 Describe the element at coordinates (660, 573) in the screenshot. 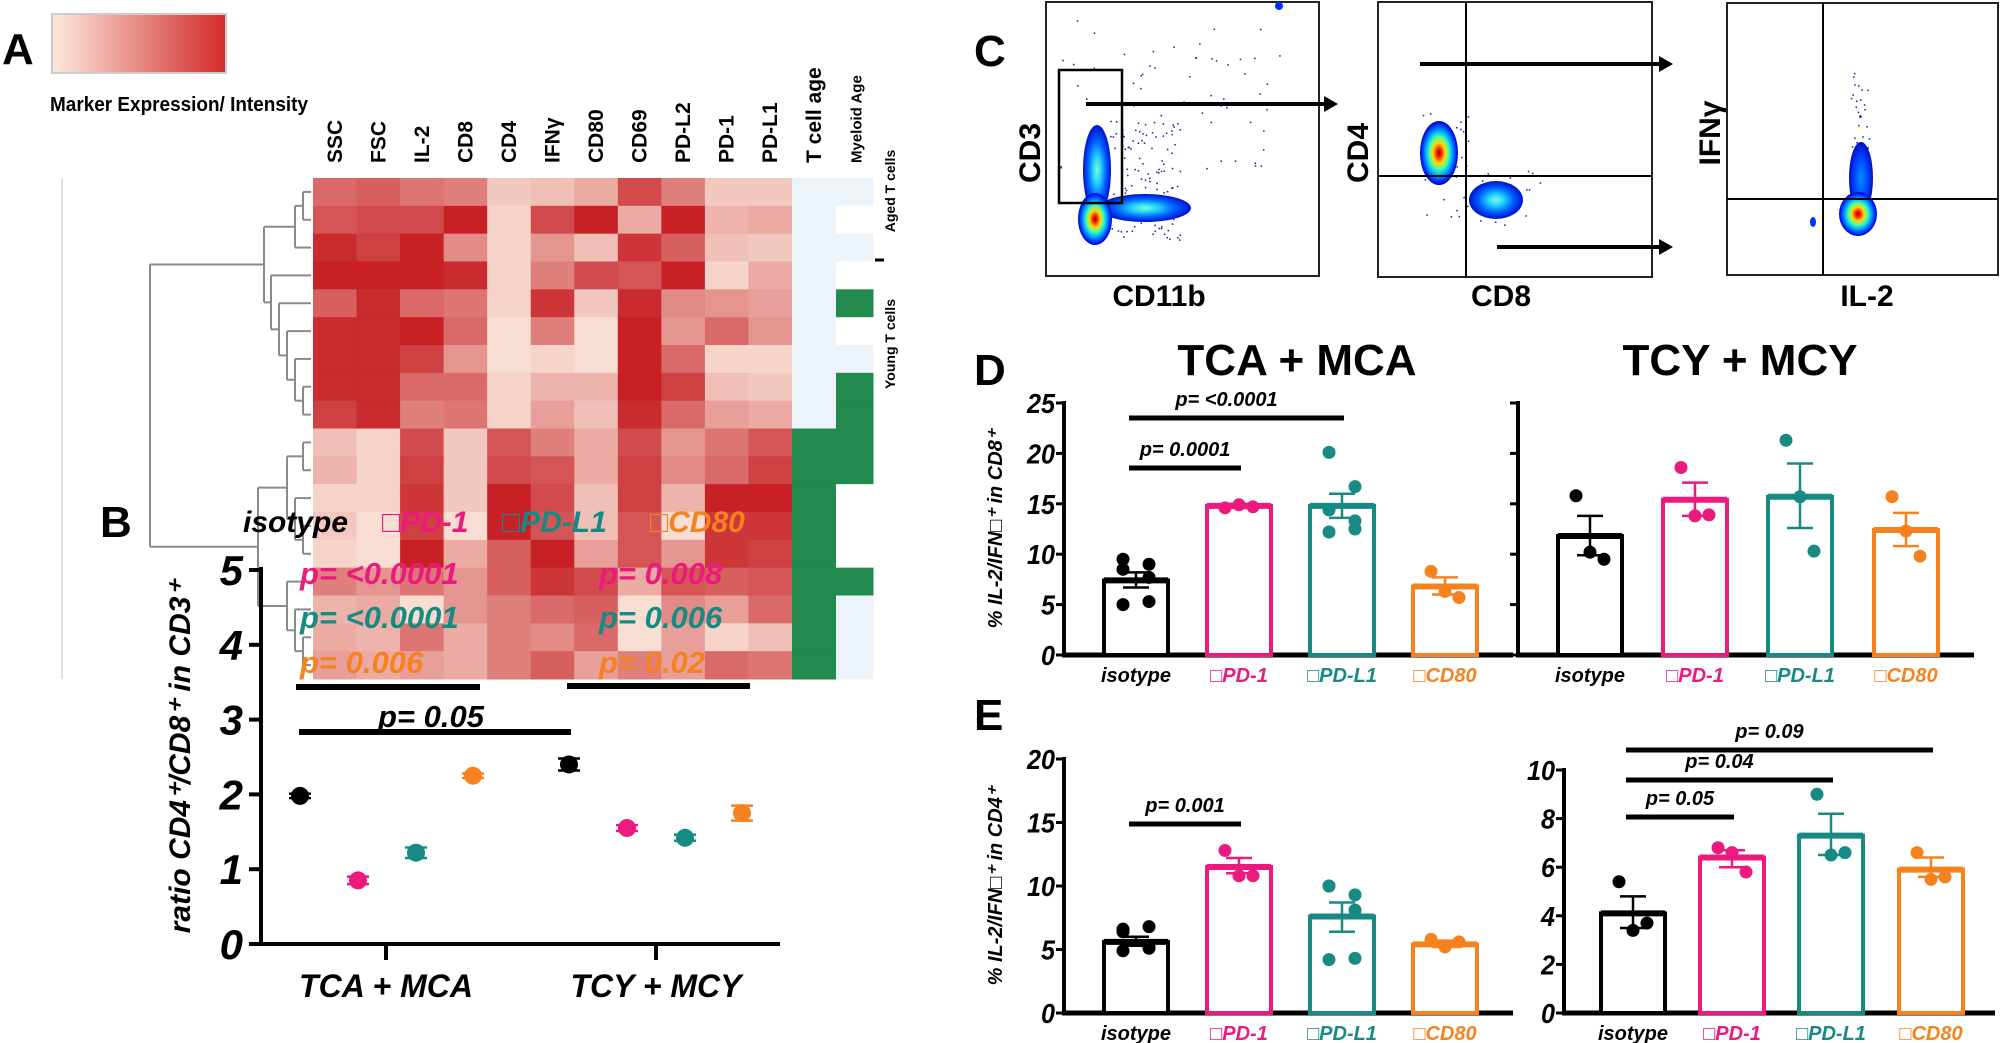

I see `p-value-label: p= 0.008` at that location.